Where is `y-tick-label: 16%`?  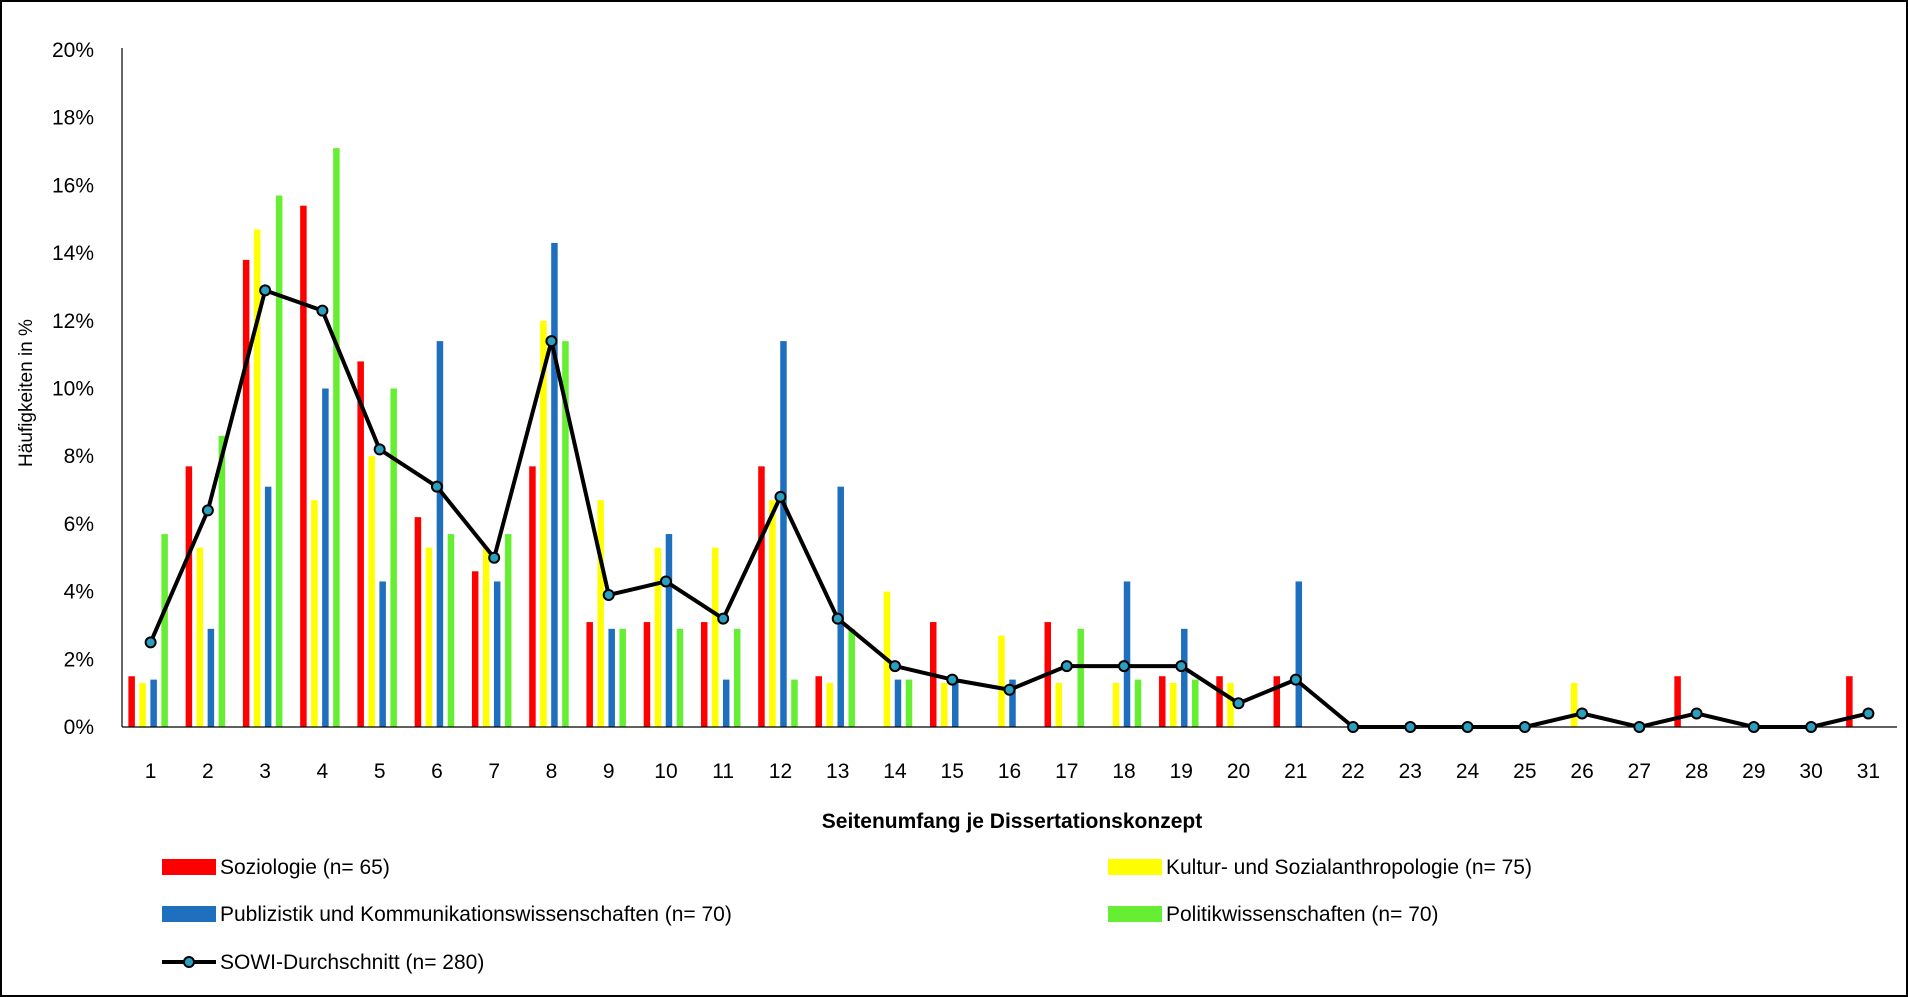 y-tick-label: 16% is located at coordinates (73, 185).